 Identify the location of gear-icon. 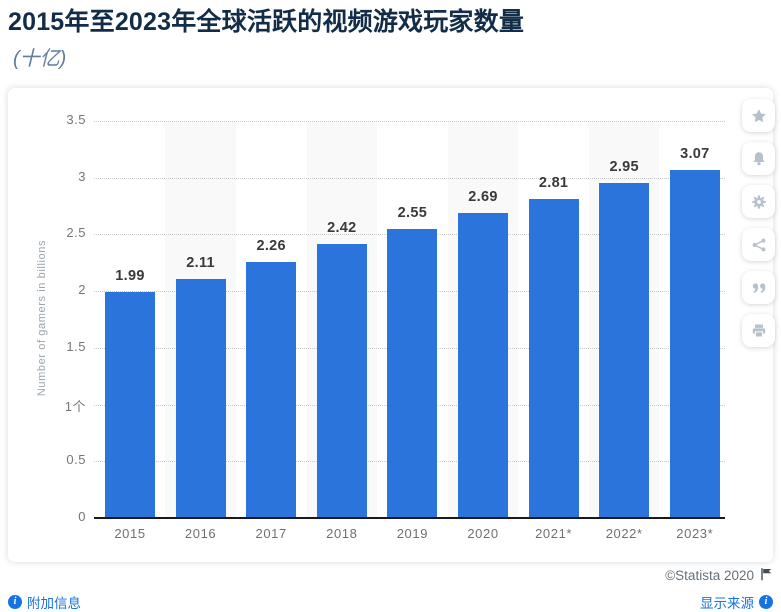
(759, 202).